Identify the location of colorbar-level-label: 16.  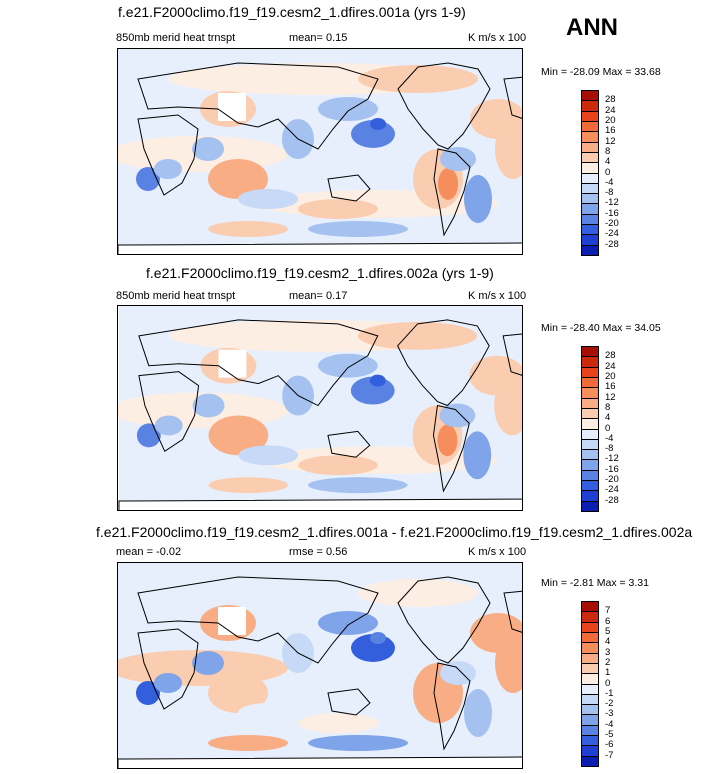
(610, 131).